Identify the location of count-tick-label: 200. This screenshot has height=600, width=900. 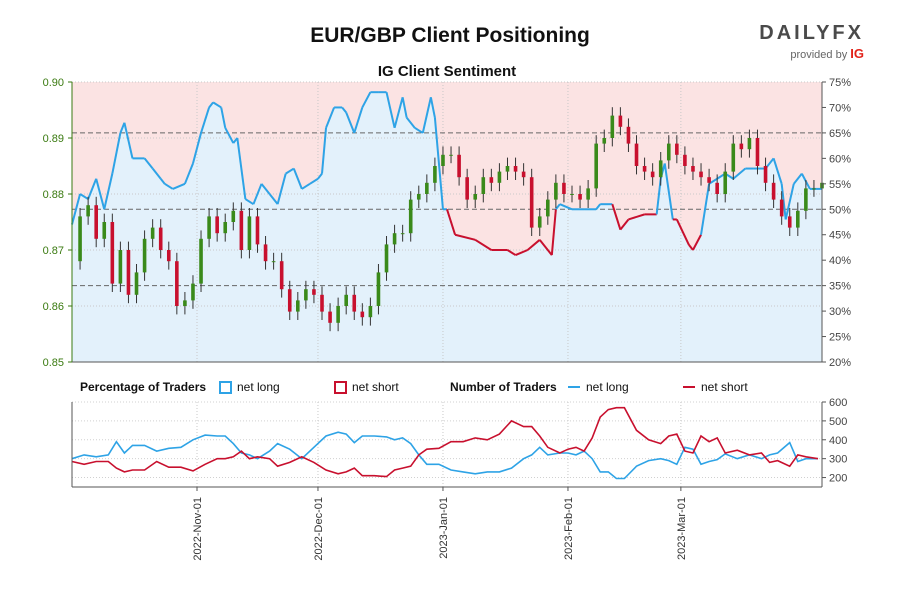
(838, 479).